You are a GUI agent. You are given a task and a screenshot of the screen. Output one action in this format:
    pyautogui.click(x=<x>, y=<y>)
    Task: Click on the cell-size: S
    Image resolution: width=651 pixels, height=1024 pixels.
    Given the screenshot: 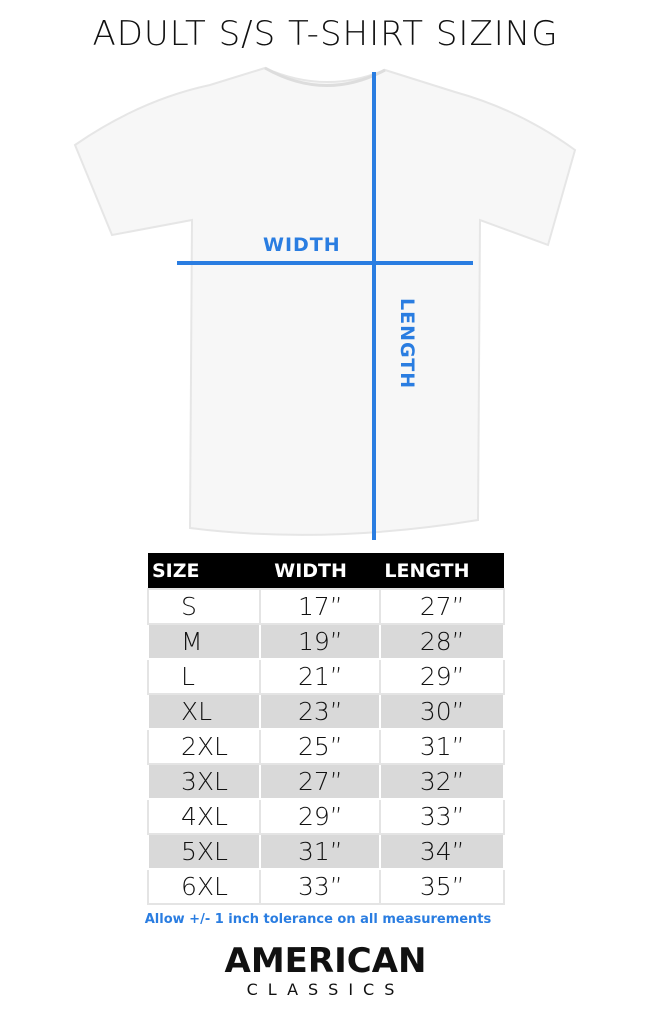 What is the action you would take?
    pyautogui.click(x=204, y=606)
    